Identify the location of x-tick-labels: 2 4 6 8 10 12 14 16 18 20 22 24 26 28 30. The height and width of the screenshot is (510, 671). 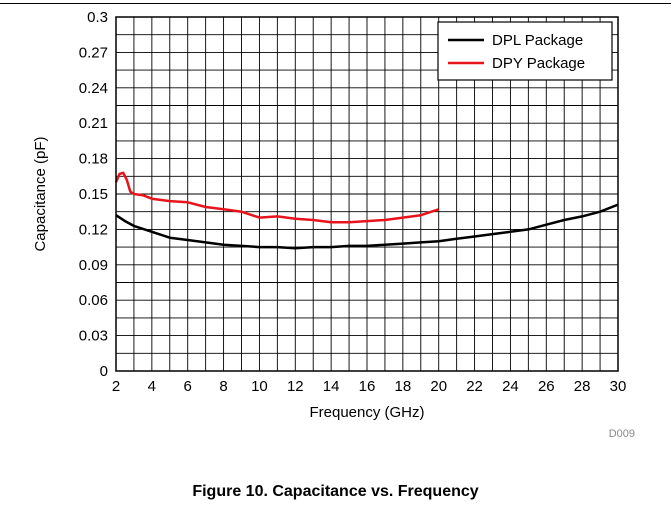
(369, 386).